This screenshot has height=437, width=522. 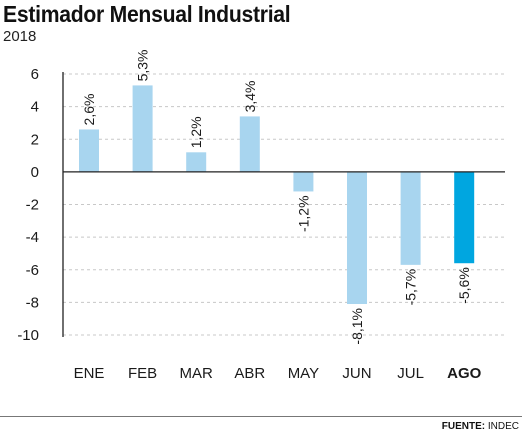 What do you see at coordinates (278, 373) in the screenshot?
I see `x-tick-labels: ENE FEB MAR ABR MAY JUN JUL AGO` at bounding box center [278, 373].